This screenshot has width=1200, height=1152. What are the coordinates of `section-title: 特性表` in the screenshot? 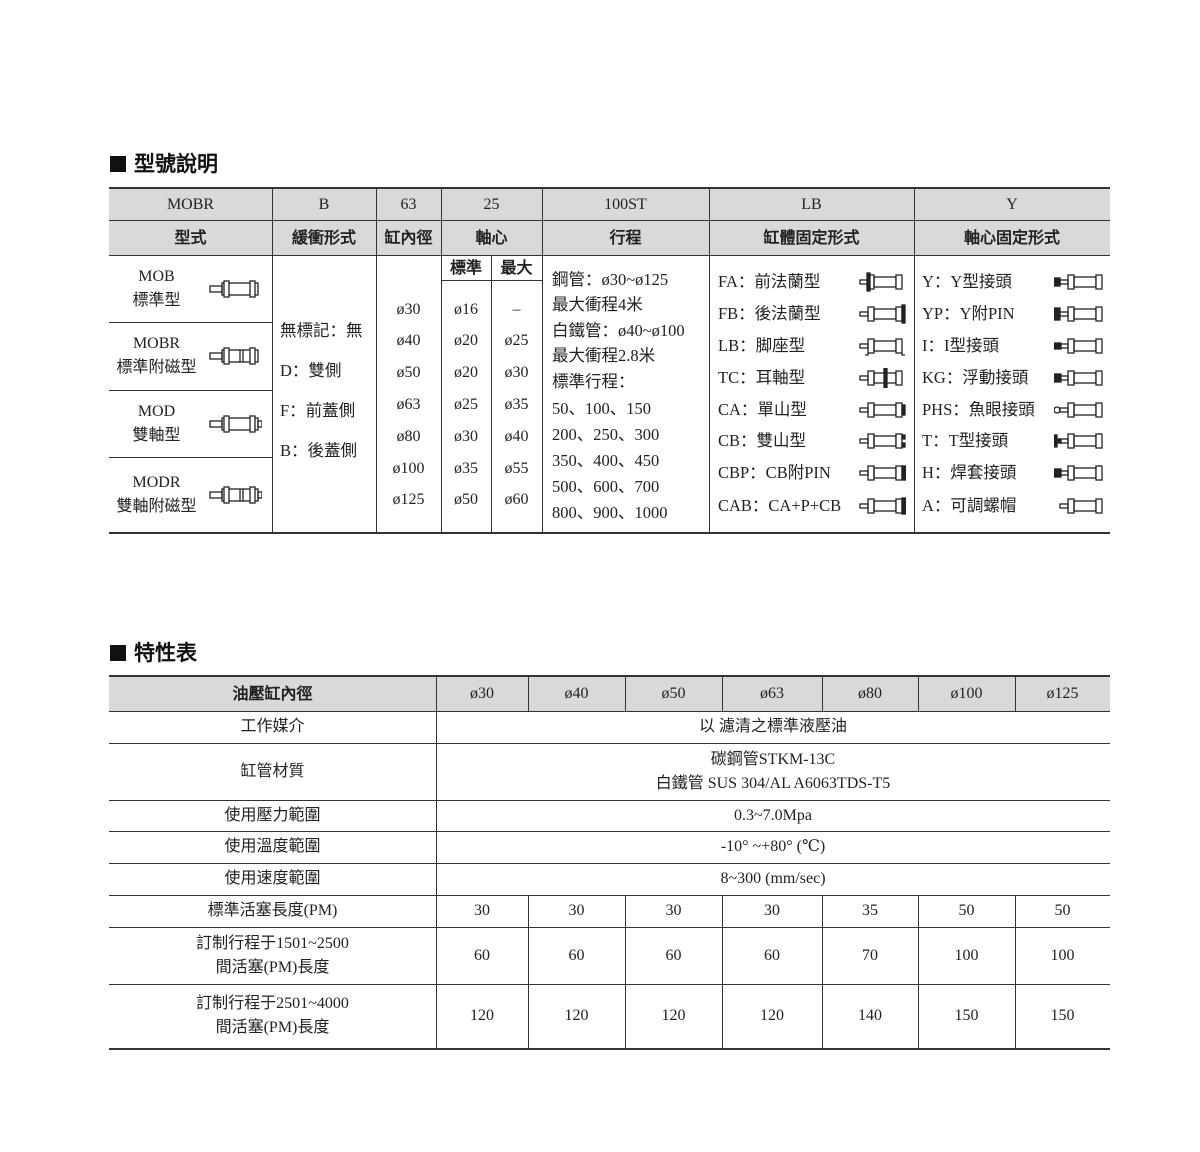 It's located at (165, 653).